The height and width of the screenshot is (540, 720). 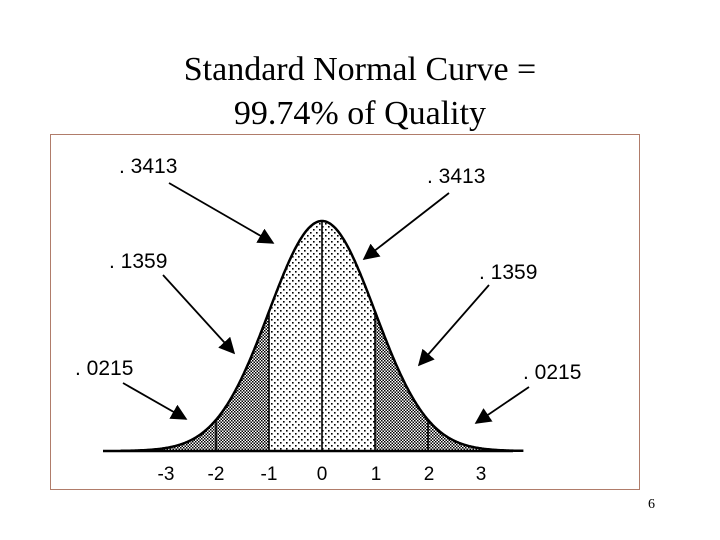 What do you see at coordinates (269, 474) in the screenshot?
I see `tick-label-neg1: -1` at bounding box center [269, 474].